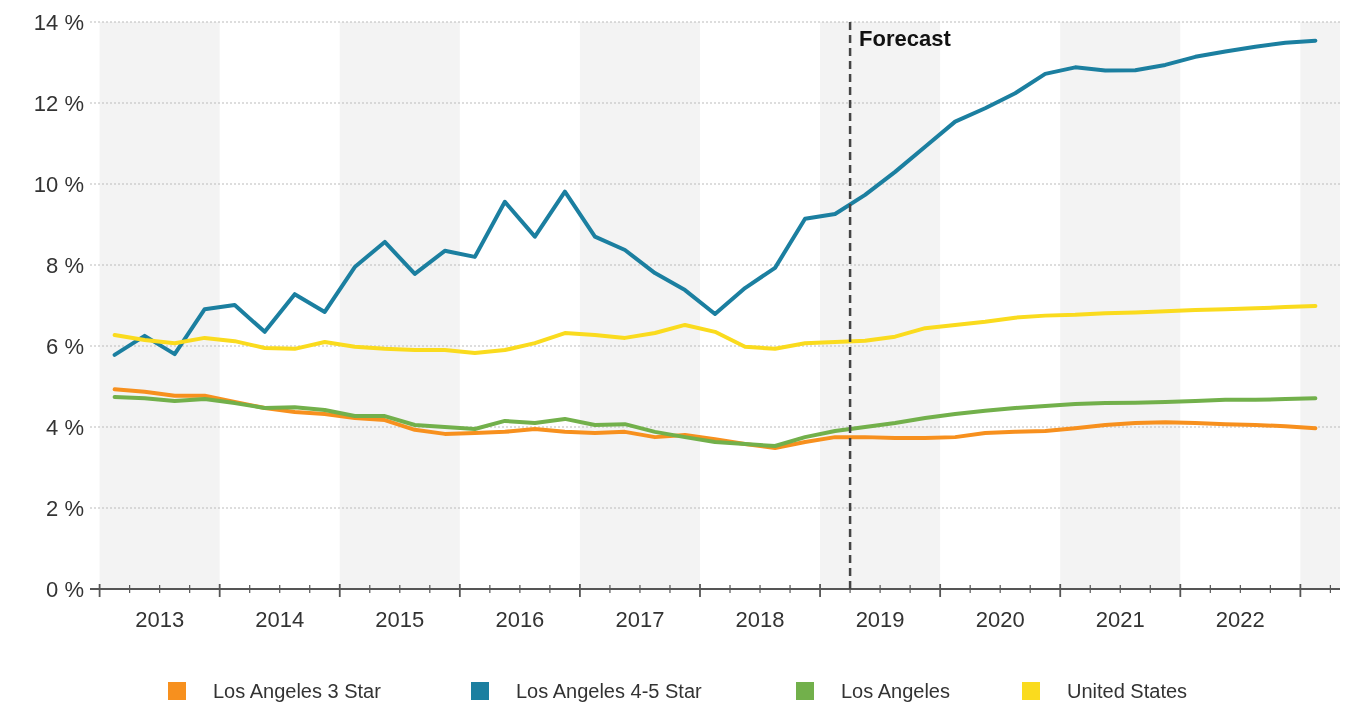 This screenshot has width=1355, height=709. Describe the element at coordinates (895, 691) in the screenshot. I see `legend-label: Los Angeles` at that location.